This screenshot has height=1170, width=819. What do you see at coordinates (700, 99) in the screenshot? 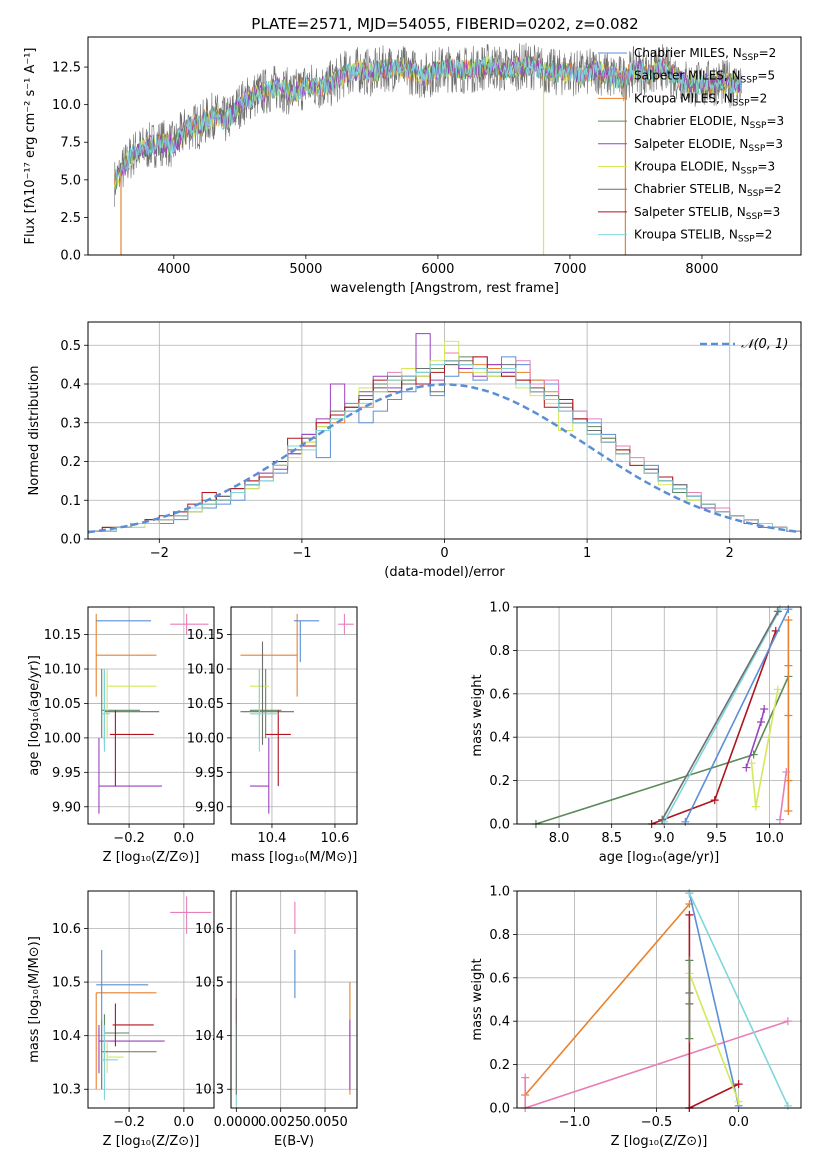
I see `legend-label: Kroupa MILES, NSSP=2` at bounding box center [700, 99].